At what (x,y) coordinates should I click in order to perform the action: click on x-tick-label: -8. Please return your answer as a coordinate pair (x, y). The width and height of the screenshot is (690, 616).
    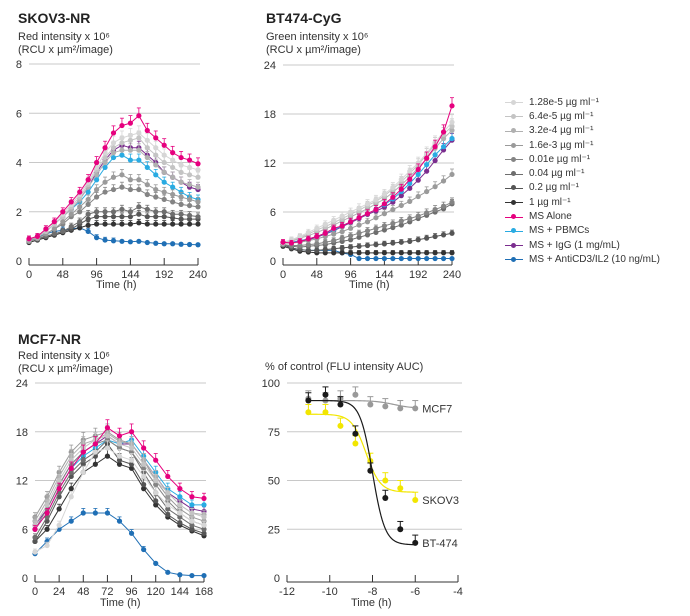
    Looking at the image, I should click on (373, 592).